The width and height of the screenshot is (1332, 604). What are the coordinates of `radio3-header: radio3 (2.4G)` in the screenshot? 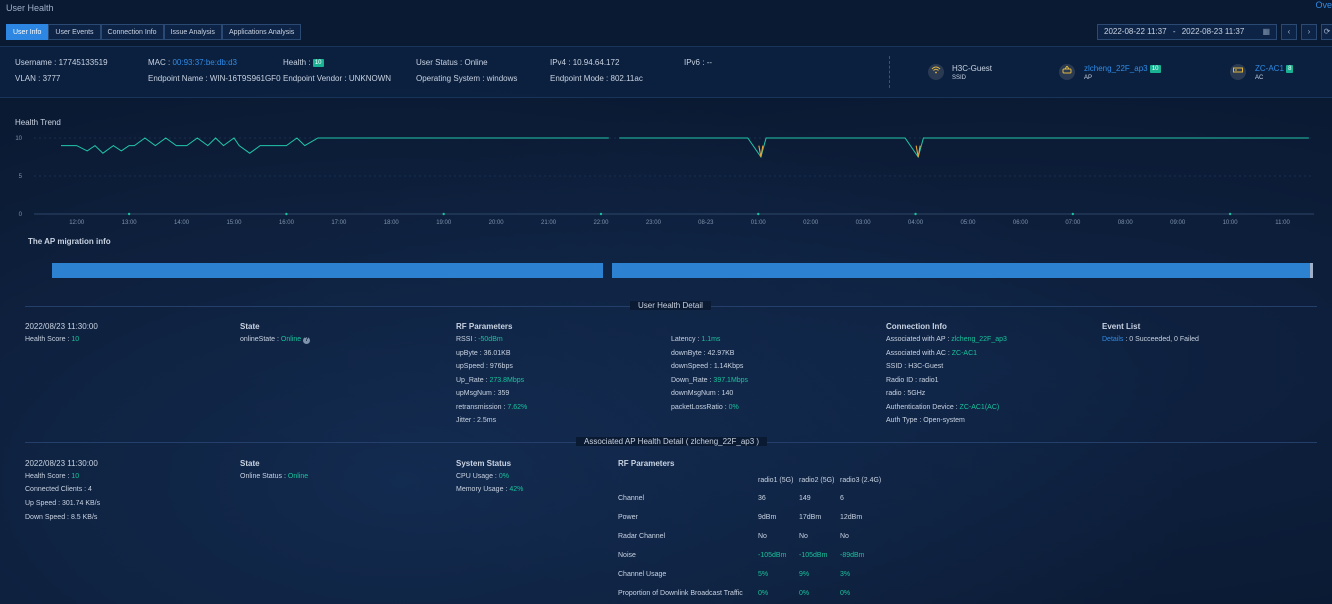 It's located at (861, 480).